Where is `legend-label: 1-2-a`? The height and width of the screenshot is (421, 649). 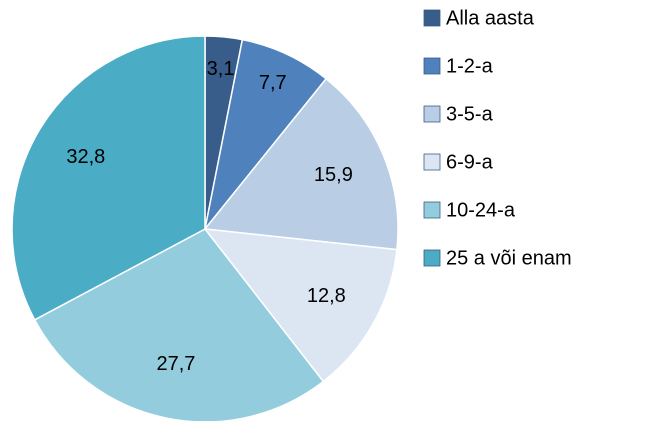 legend-label: 1-2-a is located at coordinates (470, 66).